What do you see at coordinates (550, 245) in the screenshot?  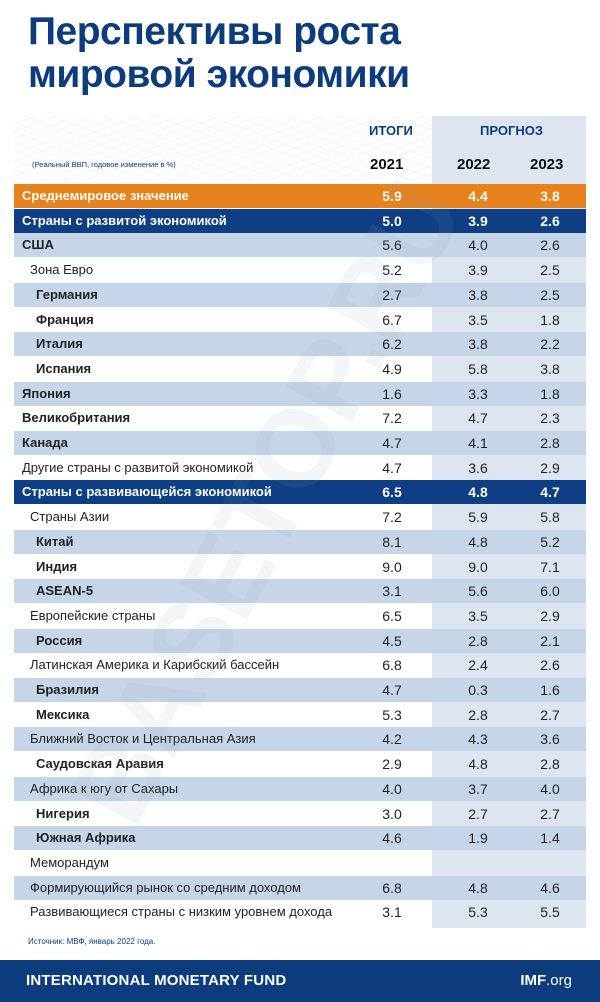 I see `row-value-2023: 2.6` at bounding box center [550, 245].